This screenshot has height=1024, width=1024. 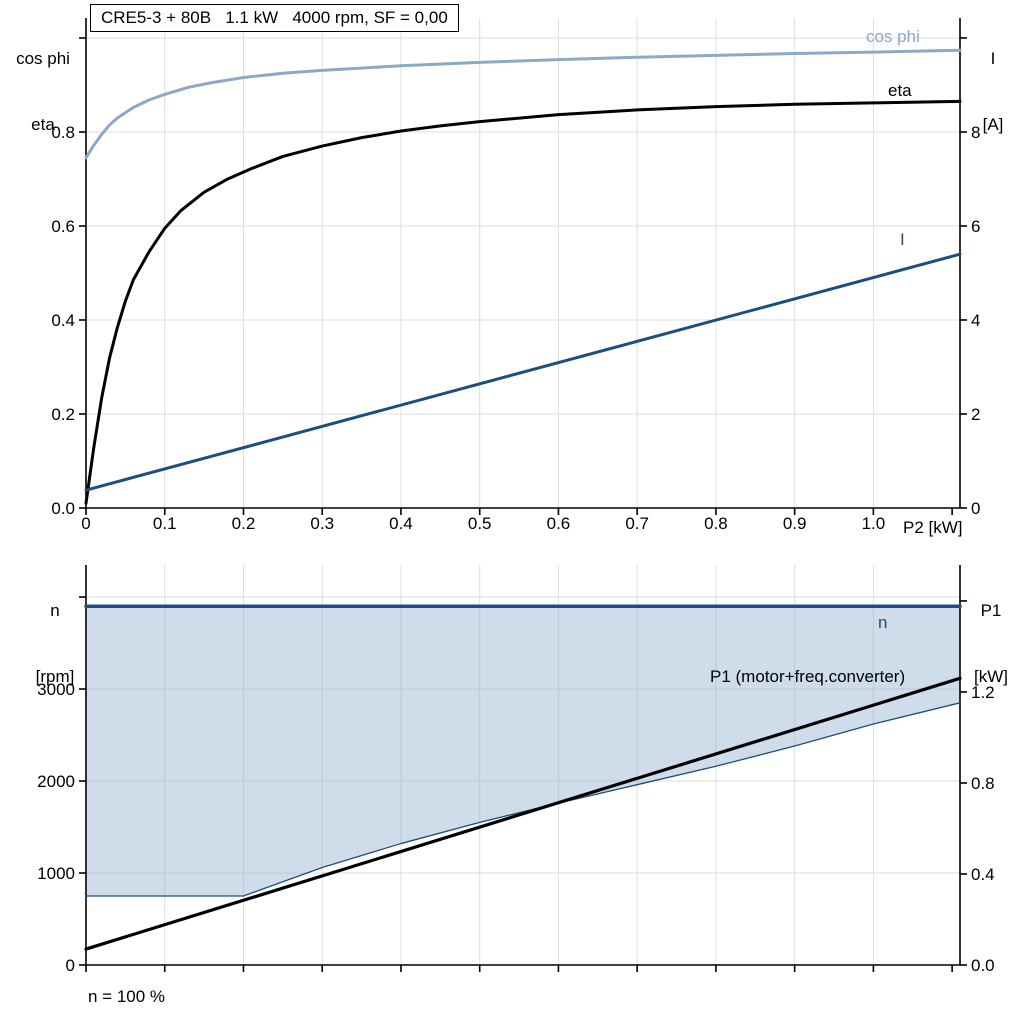 I want to click on y-left-tick-label: 0.2, so click(x=63, y=414).